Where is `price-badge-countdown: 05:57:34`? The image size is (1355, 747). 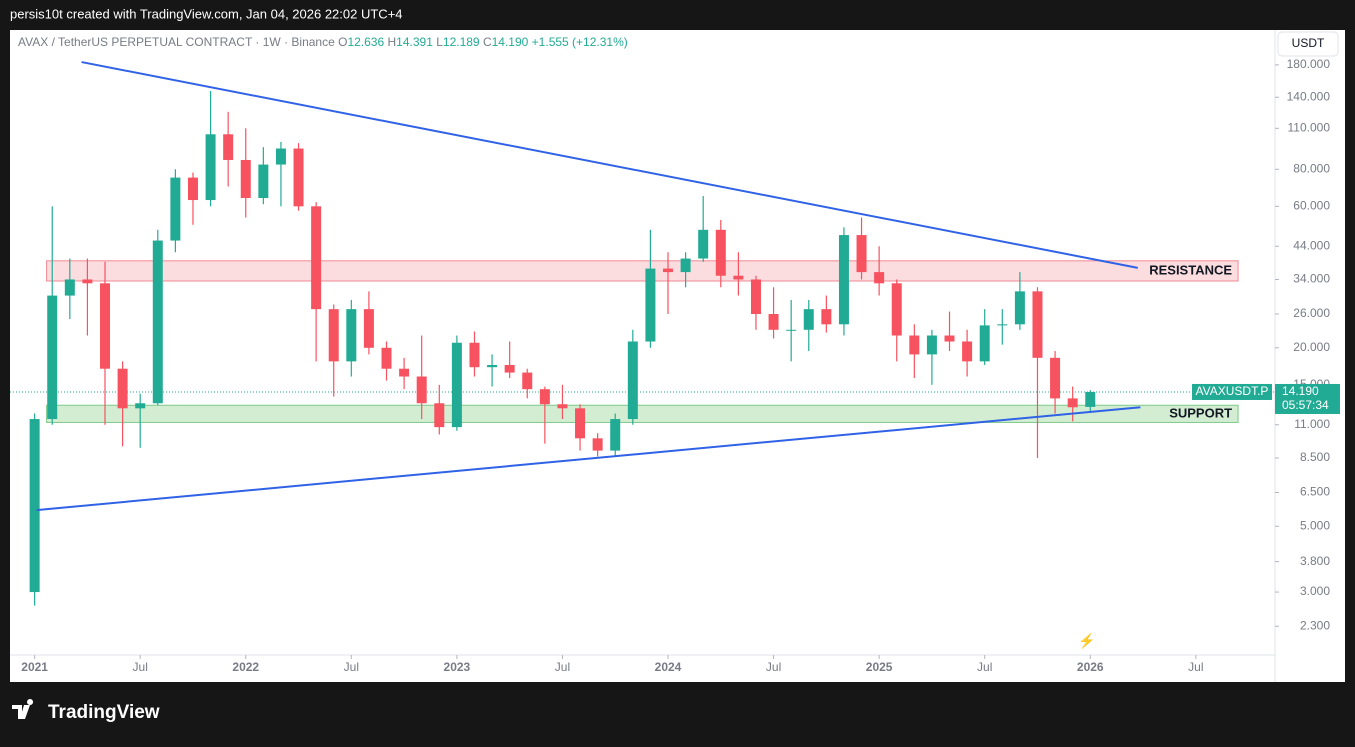 price-badge-countdown: 05:57:34 is located at coordinates (1305, 405).